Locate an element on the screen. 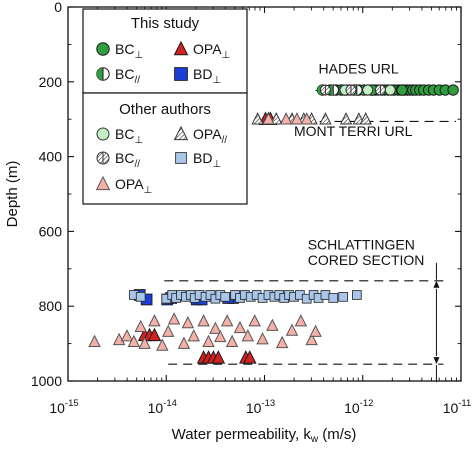 The width and height of the screenshot is (474, 449). annotation-label: CORED SECTION is located at coordinates (366, 260).